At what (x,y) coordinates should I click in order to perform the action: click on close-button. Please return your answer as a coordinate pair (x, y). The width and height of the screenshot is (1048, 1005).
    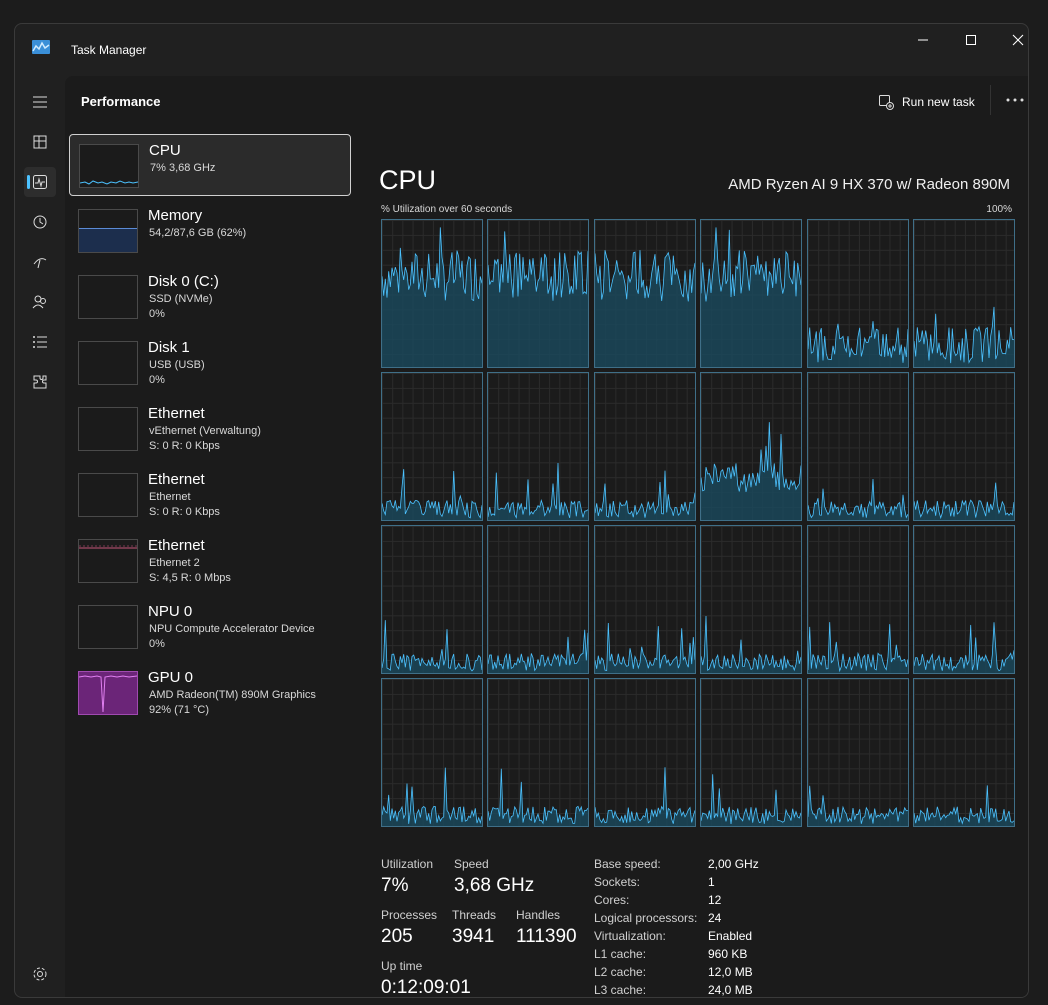
    Looking at the image, I should click on (1011, 40).